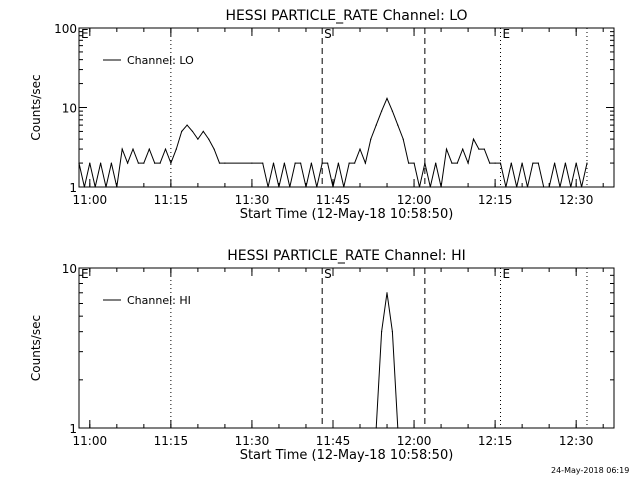 This screenshot has height=480, width=640. What do you see at coordinates (73, 429) in the screenshot?
I see `y-tick-label: 1` at bounding box center [73, 429].